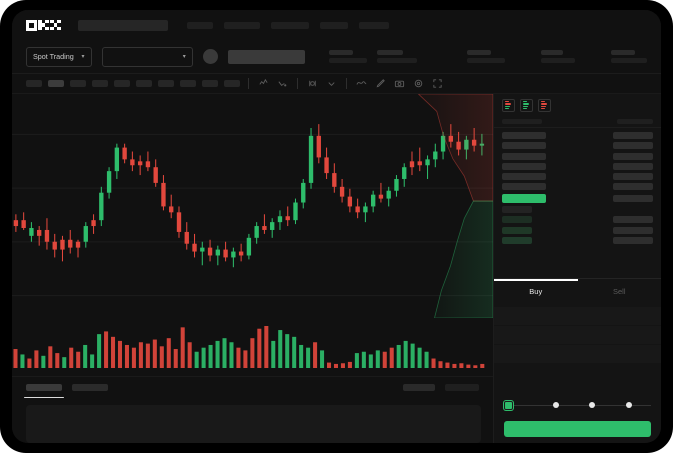 The image size is (673, 453). What do you see at coordinates (577, 353) in the screenshot?
I see `amount-field` at bounding box center [577, 353].